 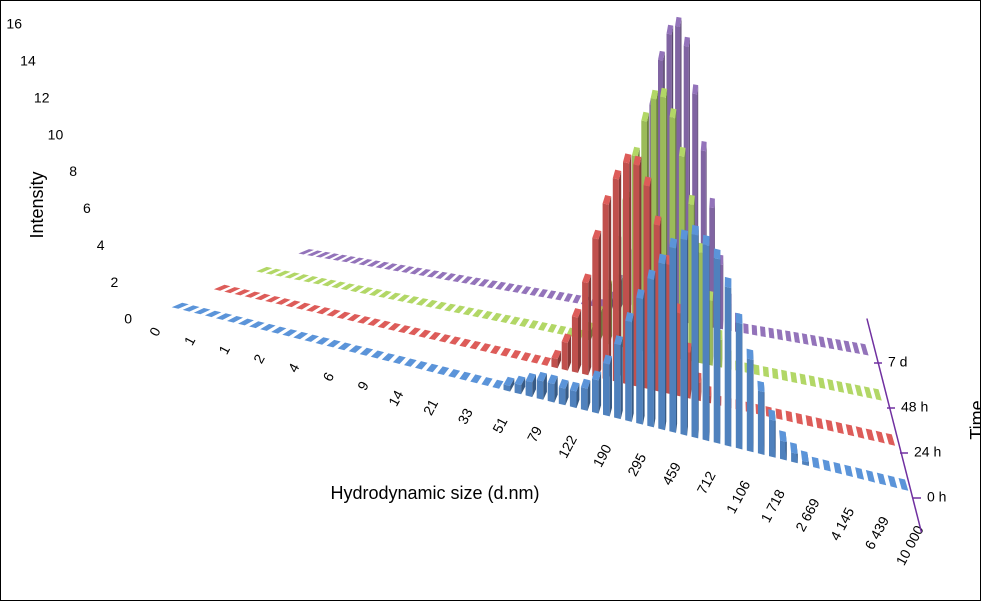 I want to click on y-tick-label: 6, so click(x=87, y=208).